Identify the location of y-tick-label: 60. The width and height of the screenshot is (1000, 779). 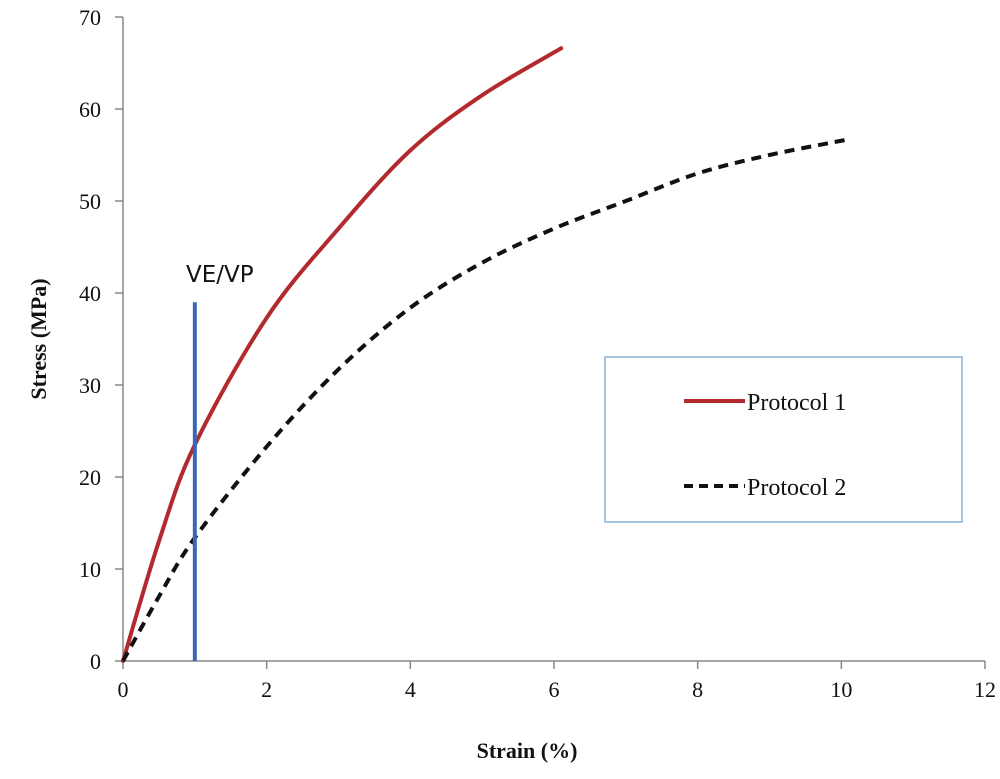
(90, 109).